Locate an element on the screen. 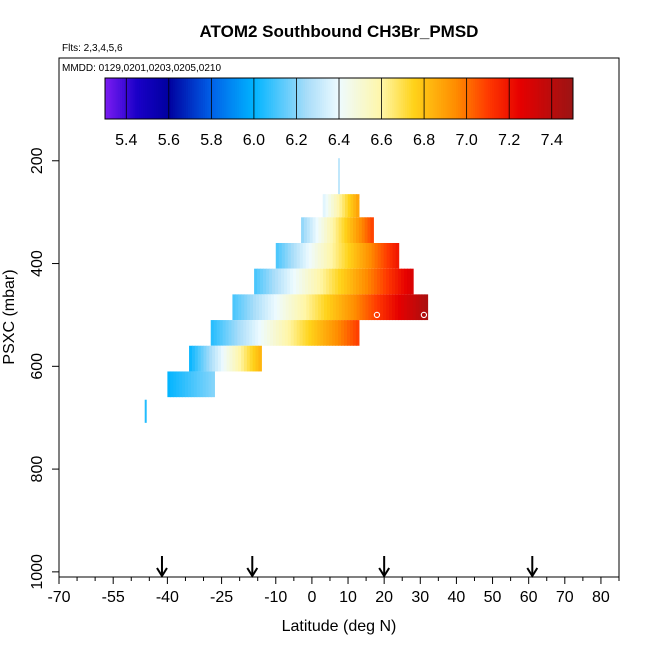  heatmap-point is located at coordinates (339, 176).